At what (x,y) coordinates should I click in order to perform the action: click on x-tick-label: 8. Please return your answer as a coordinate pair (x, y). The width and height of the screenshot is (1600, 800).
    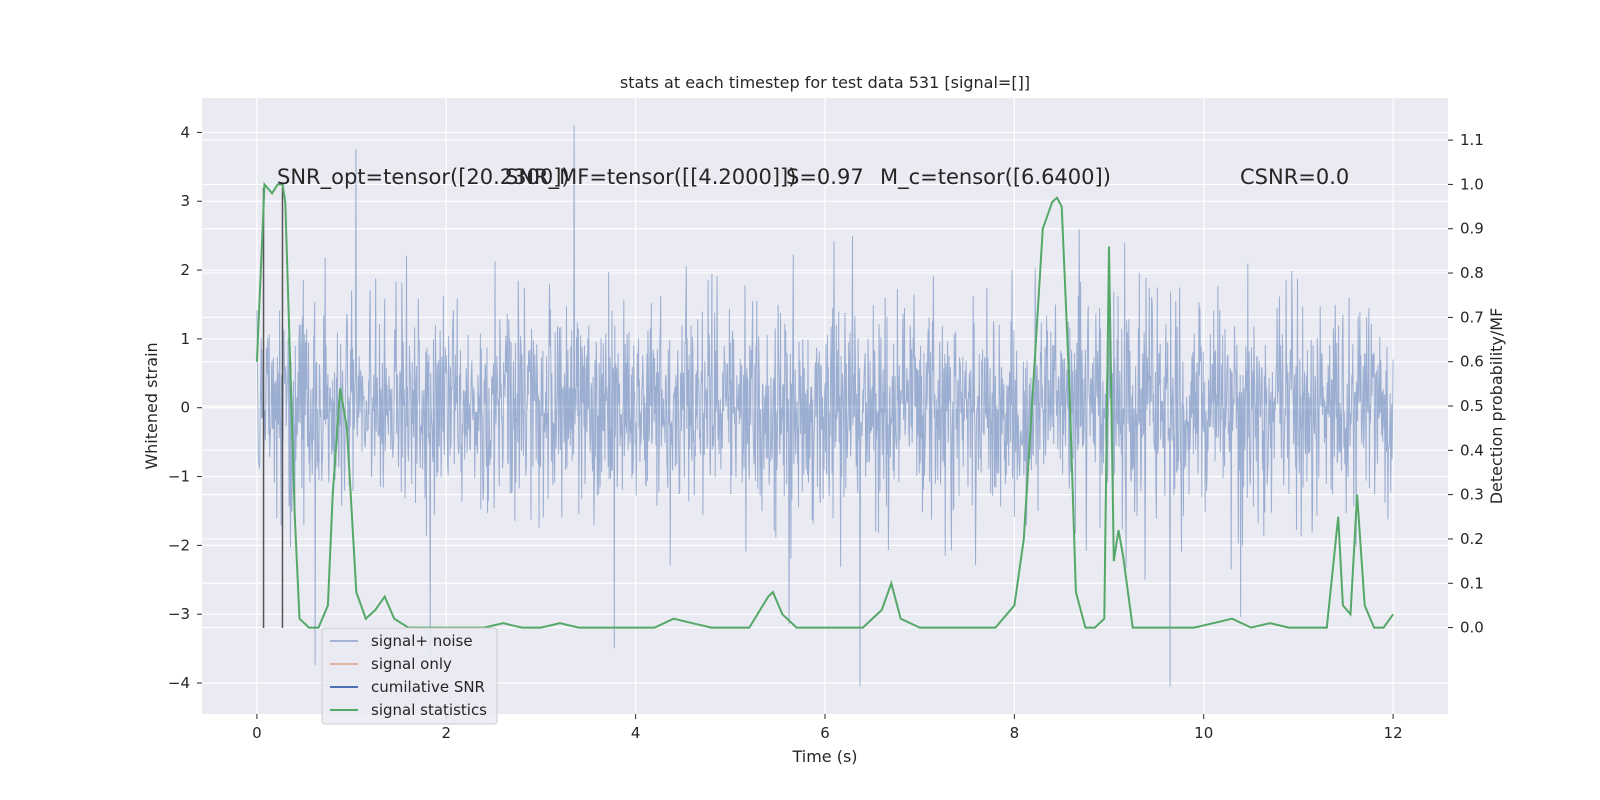
    Looking at the image, I should click on (1015, 733).